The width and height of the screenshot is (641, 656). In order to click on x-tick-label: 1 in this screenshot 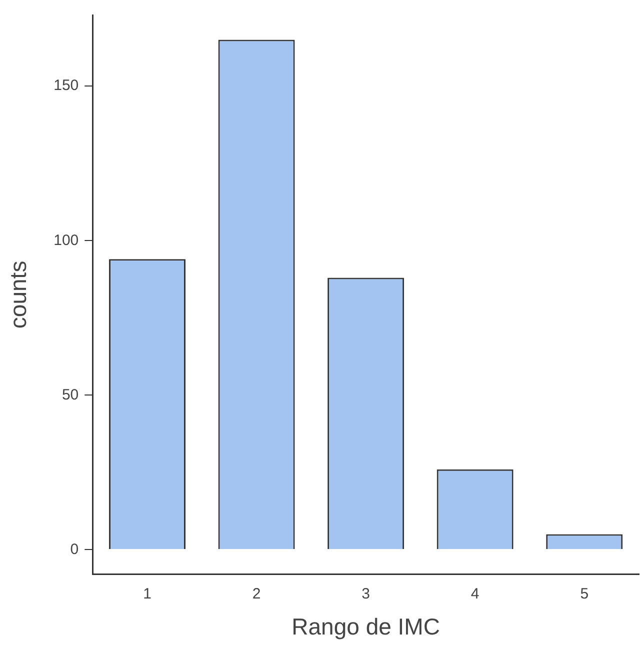, I will do `click(147, 594)`.